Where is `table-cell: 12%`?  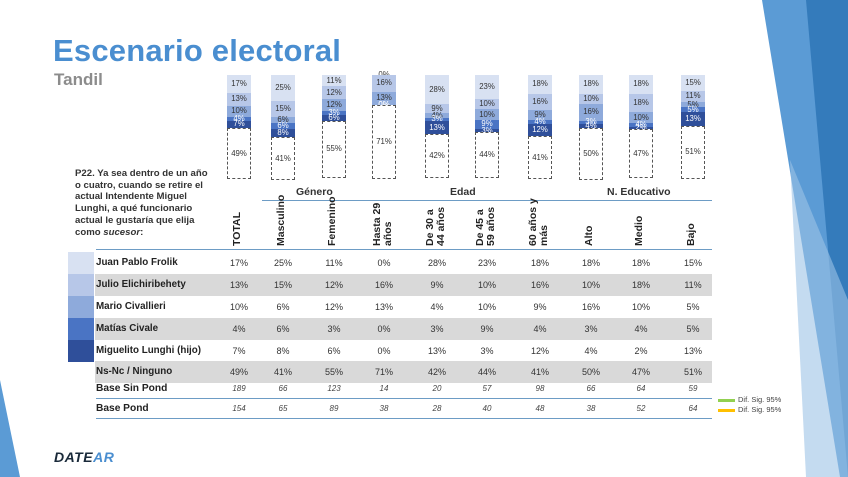
table-cell: 12% is located at coordinates (539, 351).